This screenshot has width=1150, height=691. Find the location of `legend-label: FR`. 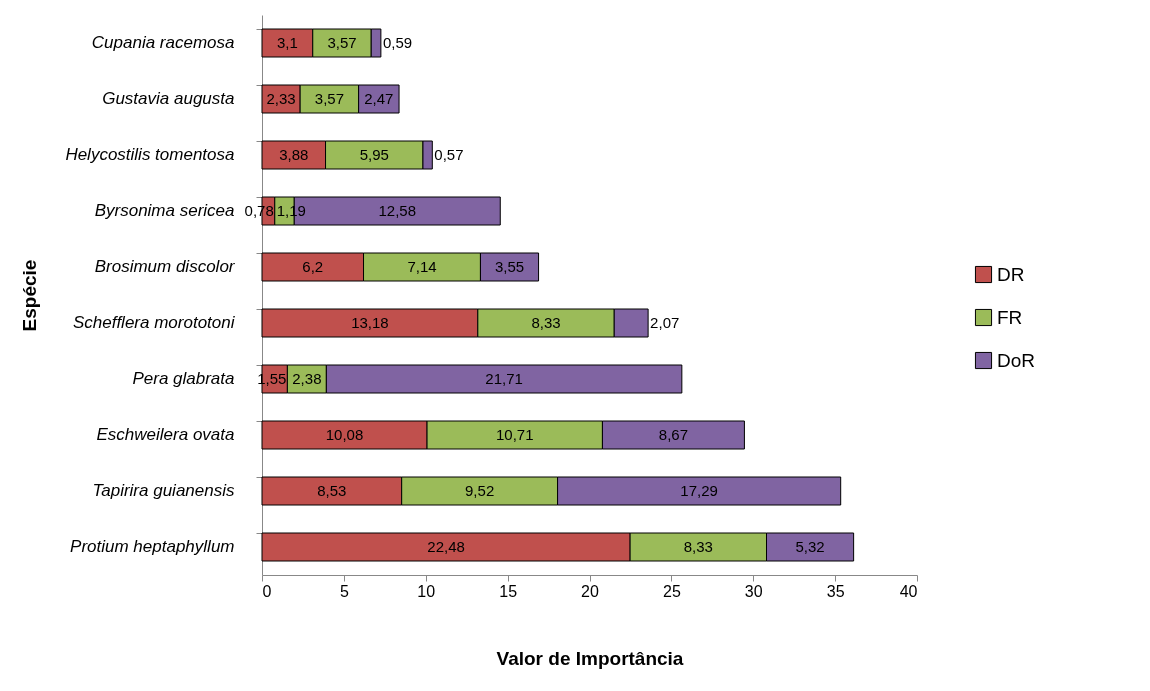

legend-label: FR is located at coordinates (1010, 317).